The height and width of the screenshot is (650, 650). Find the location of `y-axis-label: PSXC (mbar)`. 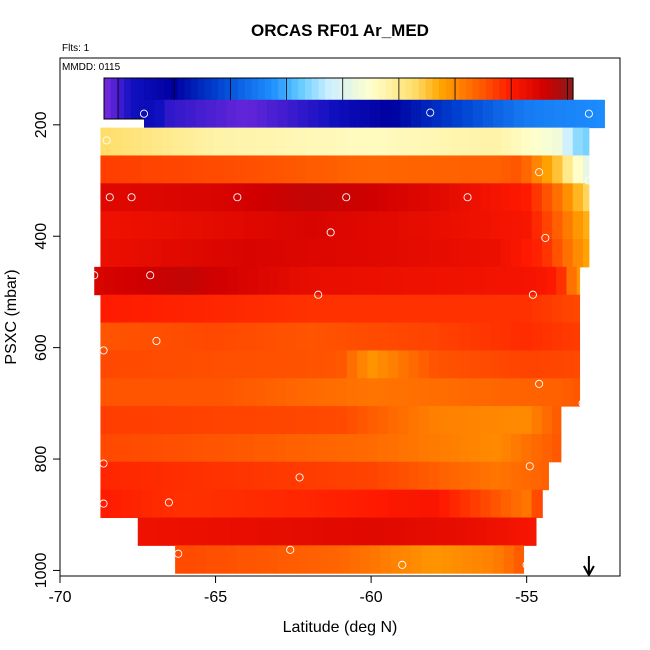

y-axis-label: PSXC (mbar) is located at coordinates (11, 316).